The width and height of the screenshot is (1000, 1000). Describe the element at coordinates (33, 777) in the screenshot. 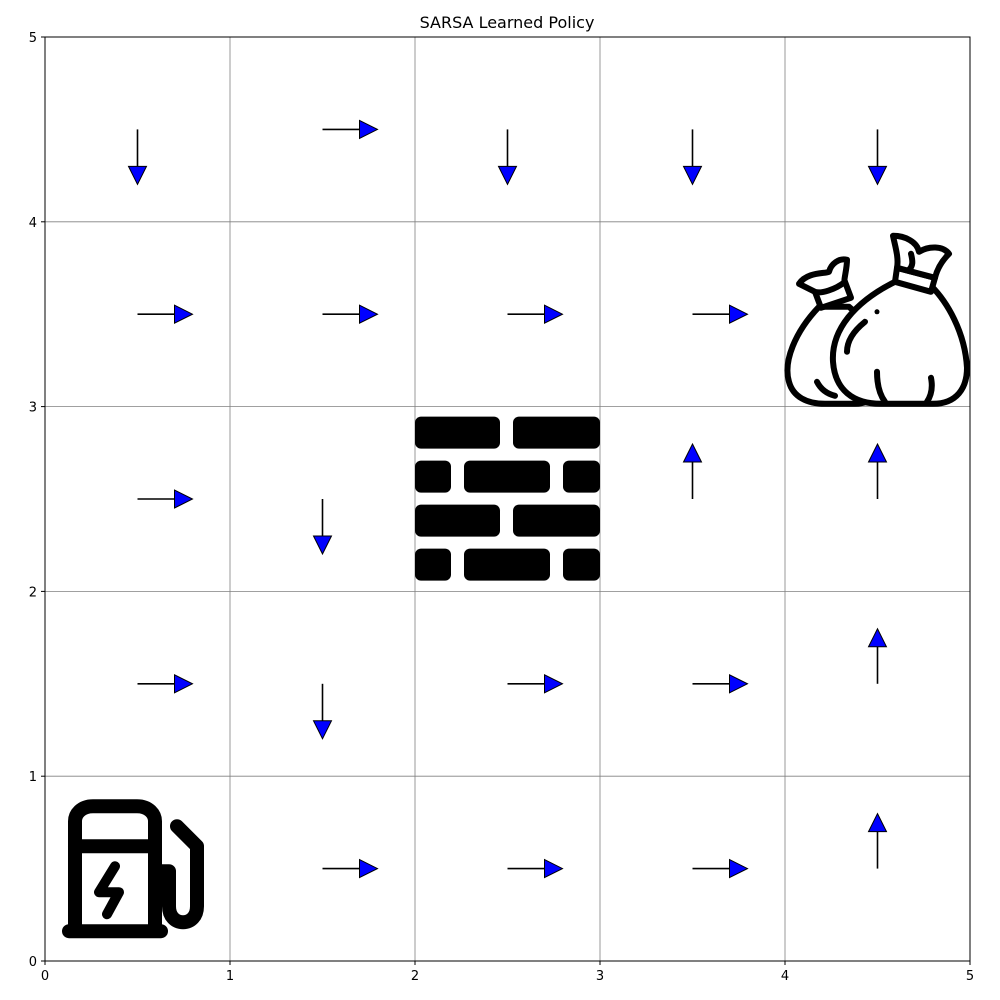

I see `y-tick-label: 1` at that location.